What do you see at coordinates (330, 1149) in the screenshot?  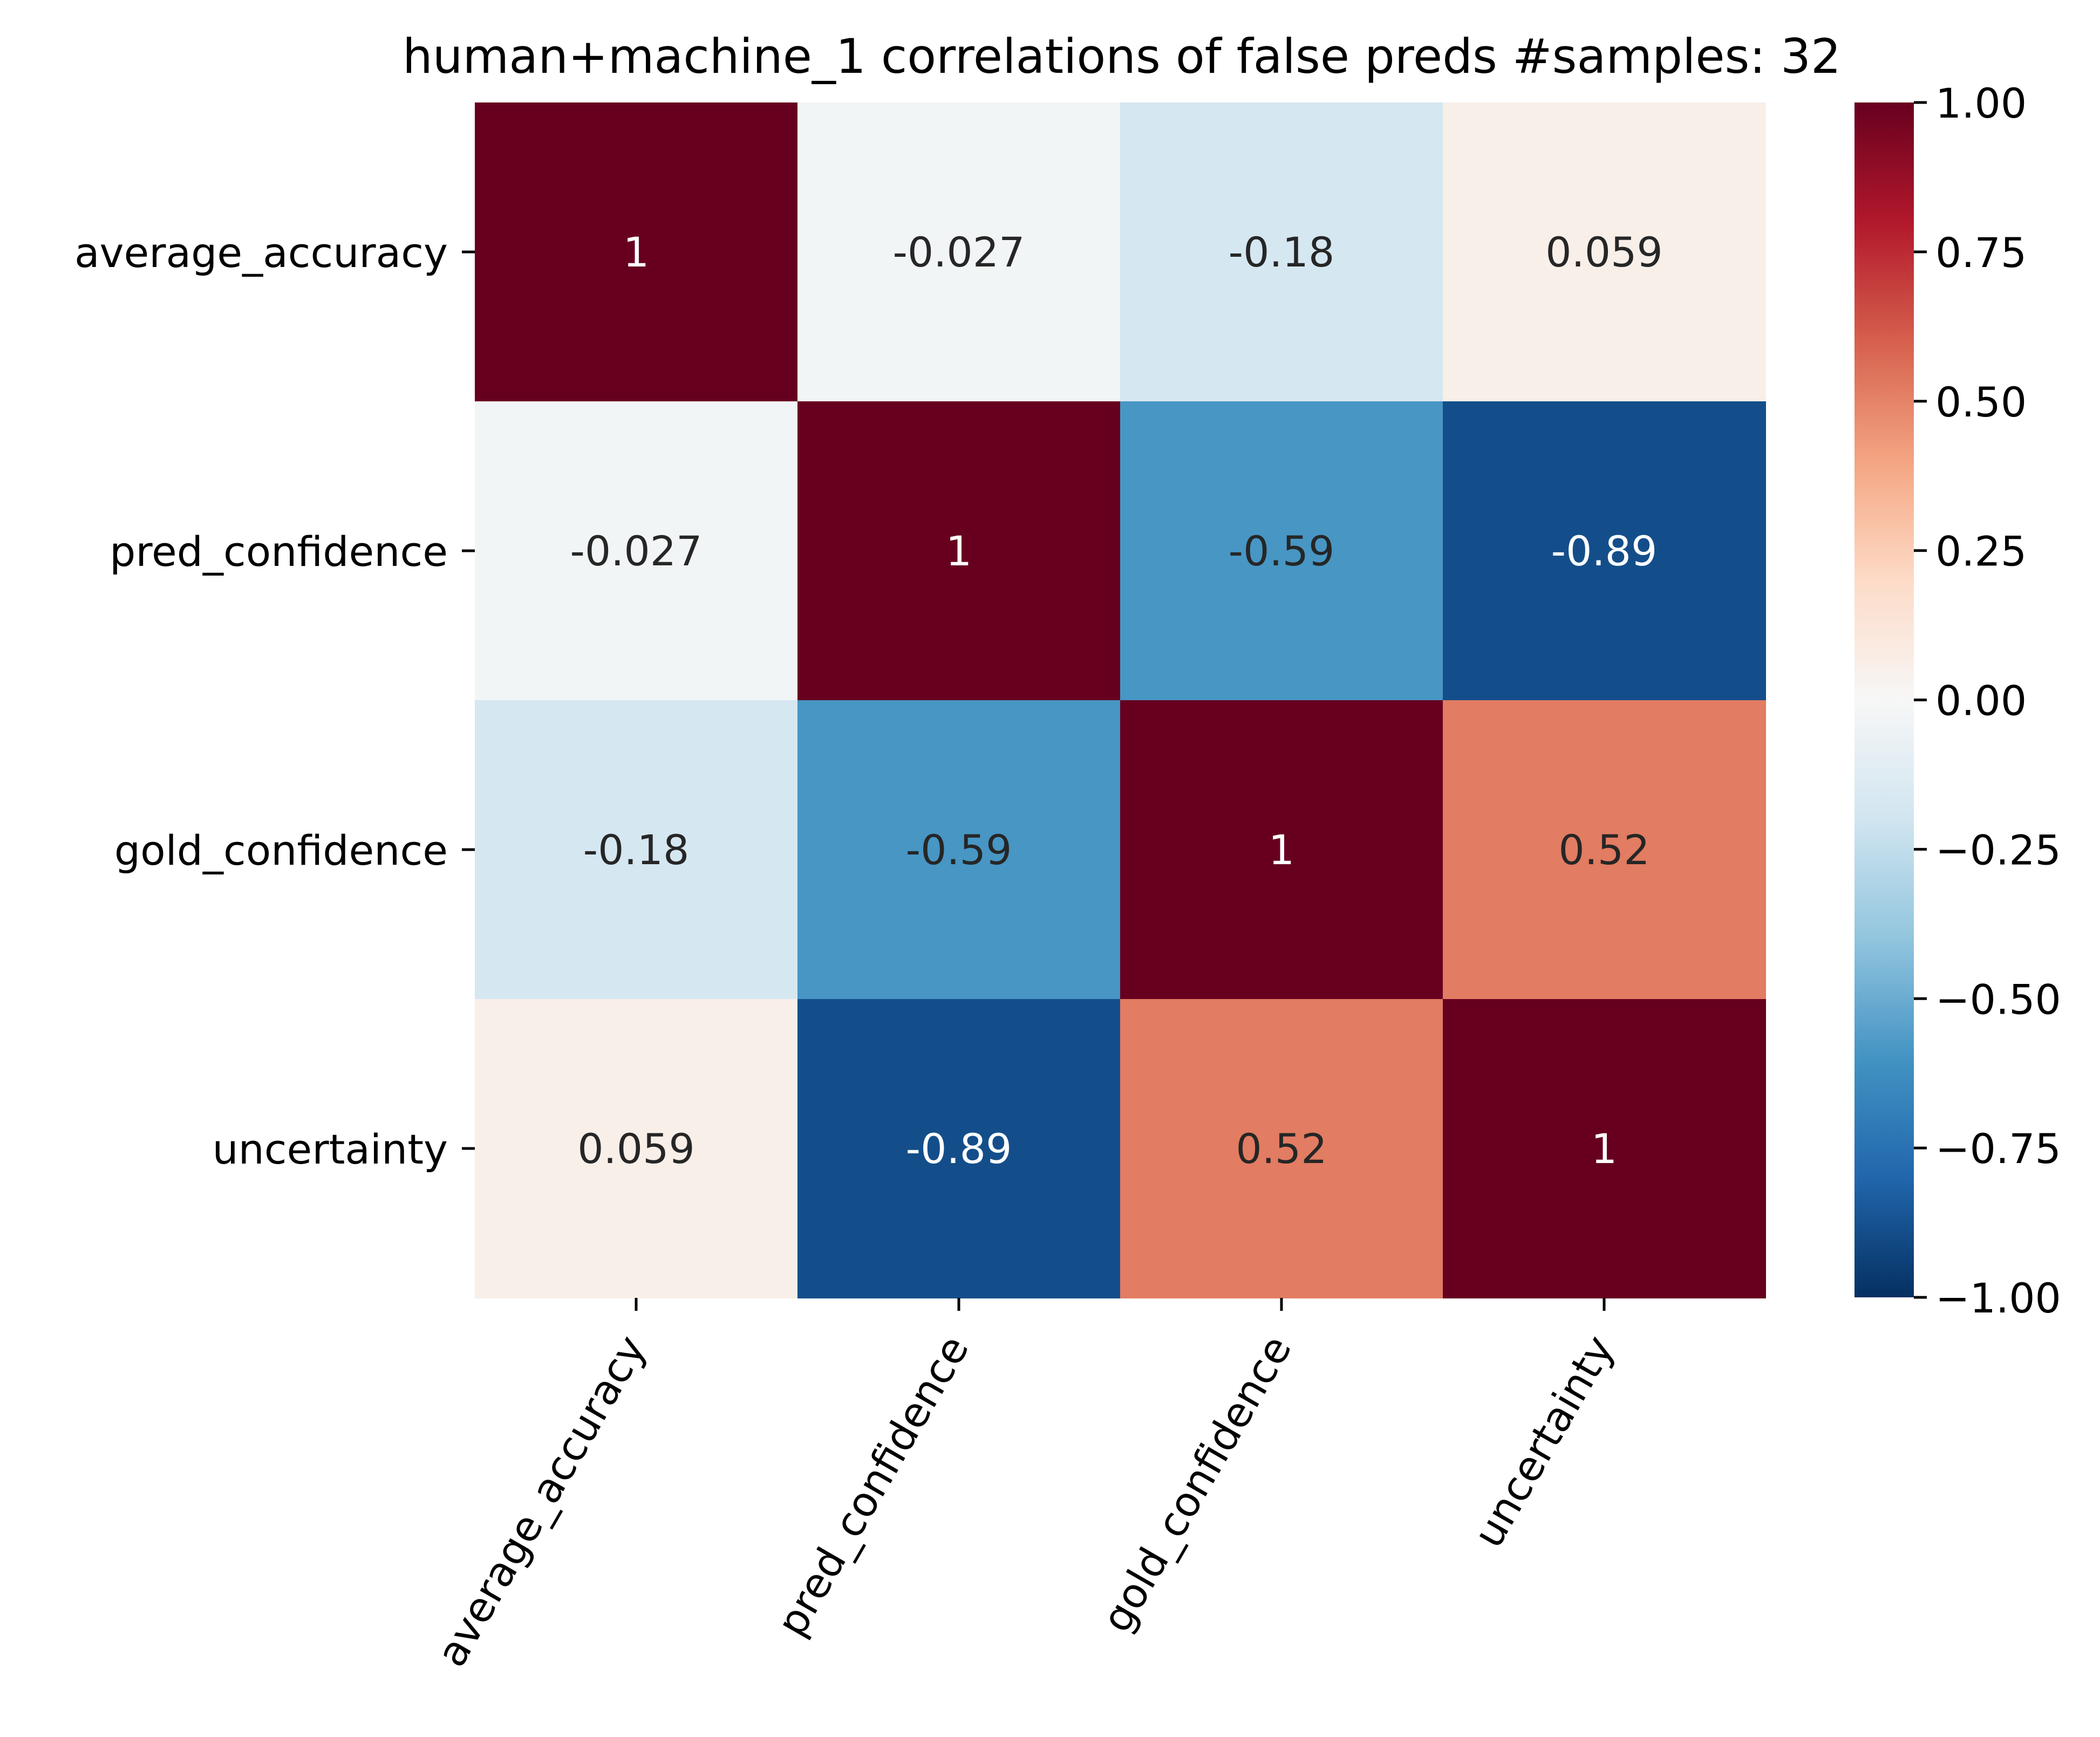 I see `y-tick-label: uncertainty` at bounding box center [330, 1149].